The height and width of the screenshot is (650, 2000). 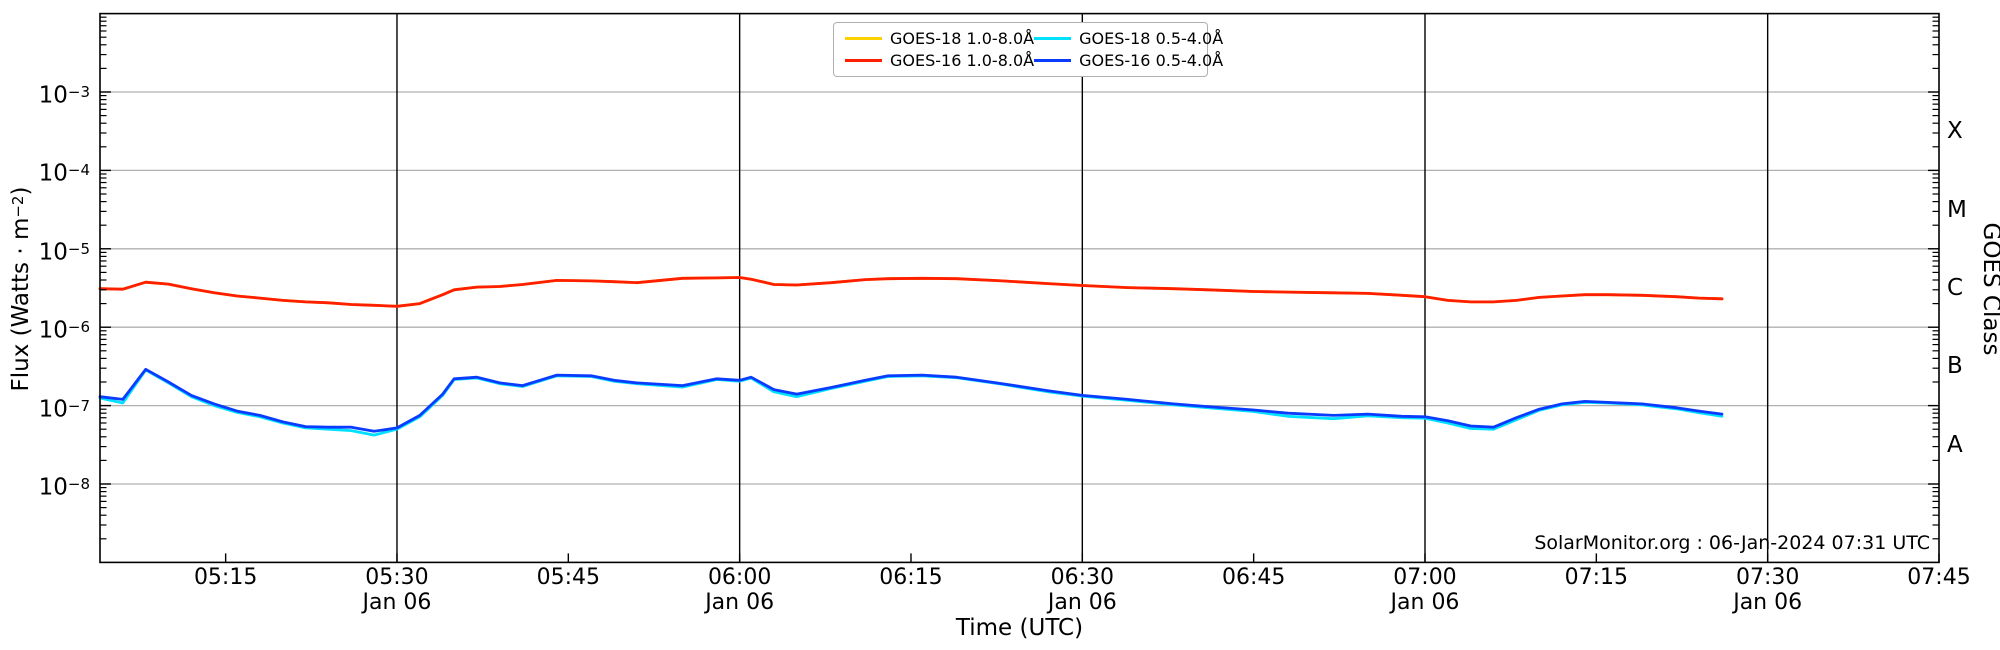 I want to click on x-tick-label: 06:30, so click(x=1082, y=577).